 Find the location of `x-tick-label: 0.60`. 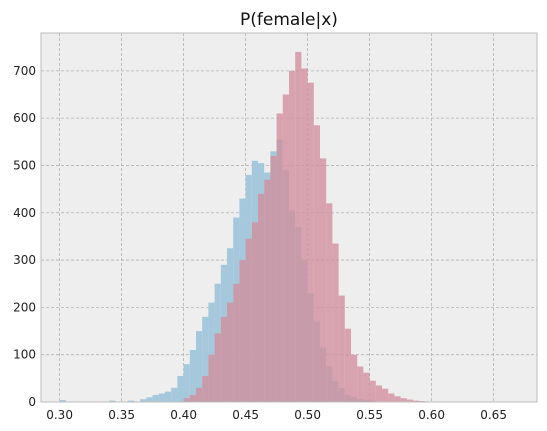

x-tick-label: 0.60 is located at coordinates (431, 415).